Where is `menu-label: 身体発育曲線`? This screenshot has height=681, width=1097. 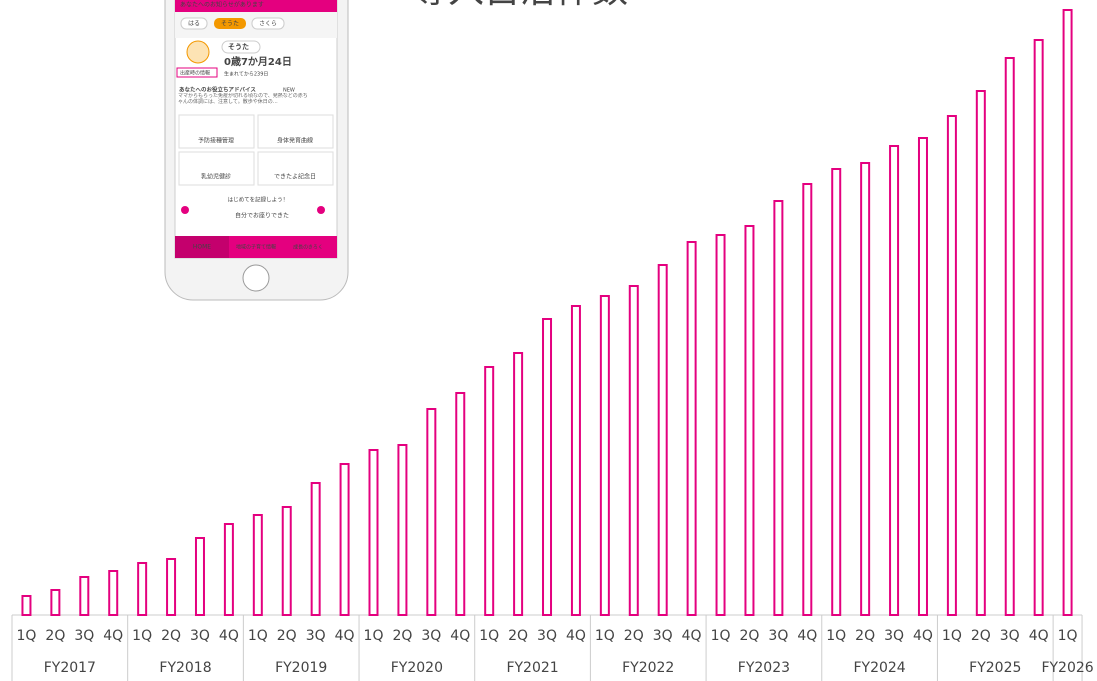 menu-label: 身体発育曲線 is located at coordinates (295, 141).